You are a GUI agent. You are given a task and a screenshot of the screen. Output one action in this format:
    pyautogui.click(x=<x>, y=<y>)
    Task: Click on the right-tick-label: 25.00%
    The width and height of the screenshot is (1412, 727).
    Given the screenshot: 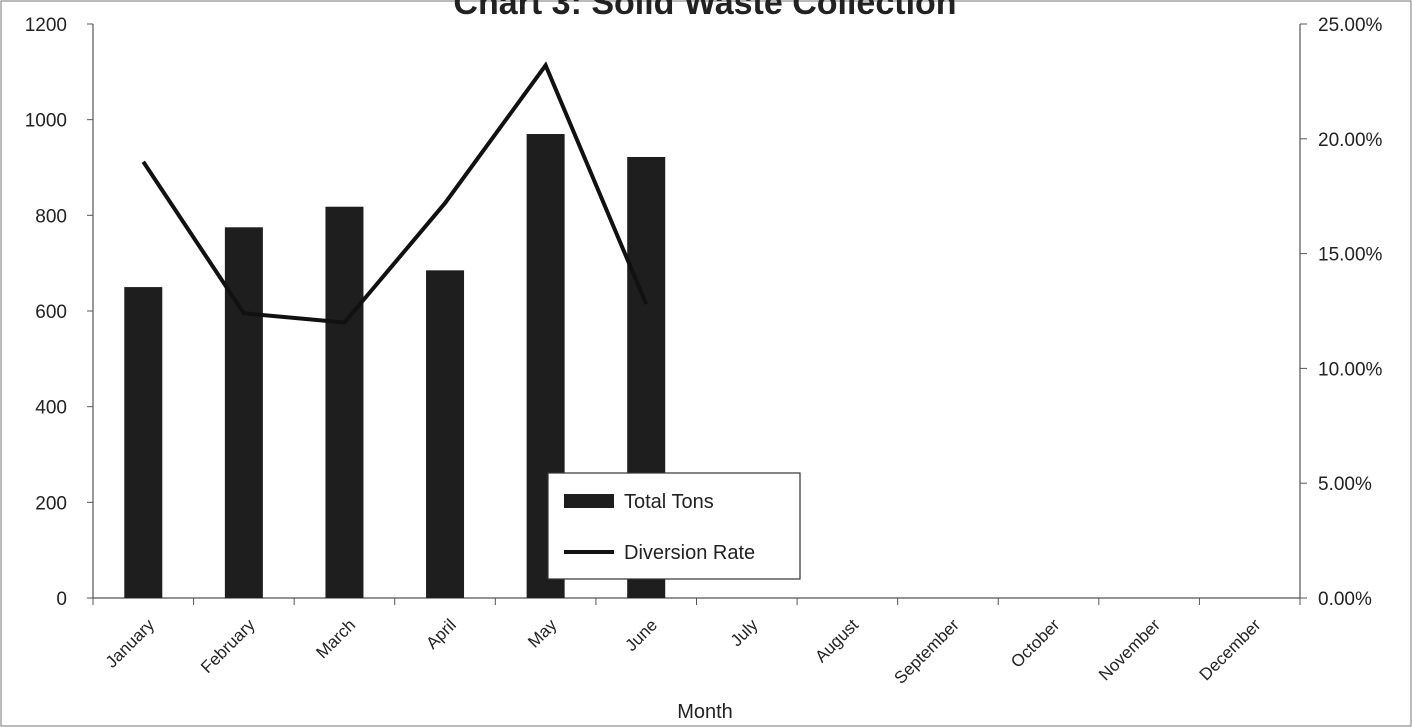 What is the action you would take?
    pyautogui.click(x=1350, y=25)
    